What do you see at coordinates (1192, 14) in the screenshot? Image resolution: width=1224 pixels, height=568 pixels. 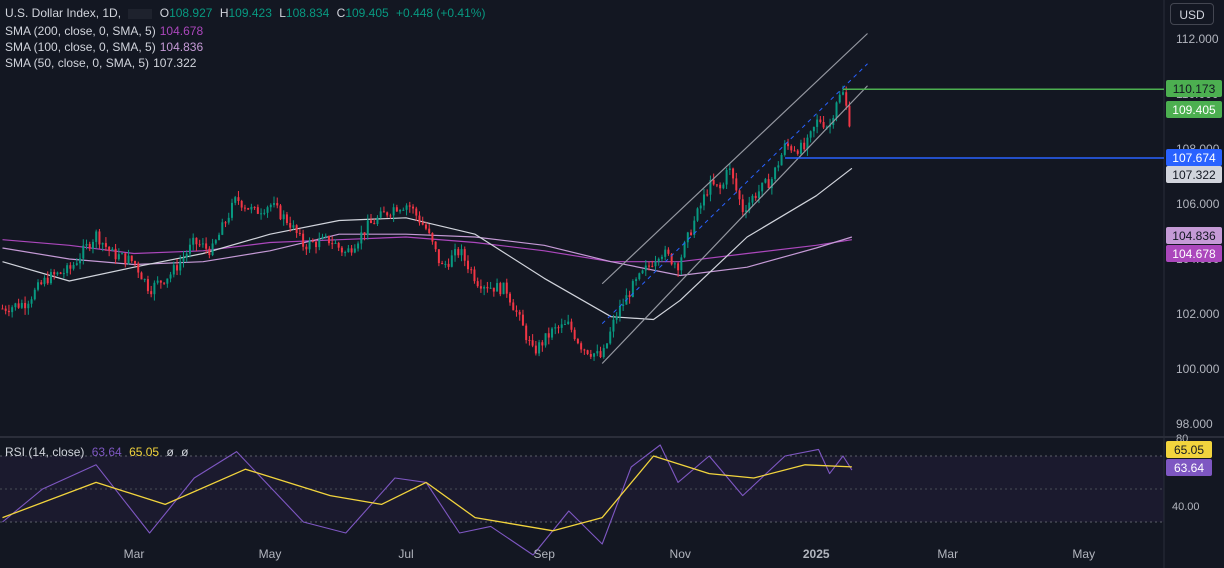 I see `currency-button: USD` at bounding box center [1192, 14].